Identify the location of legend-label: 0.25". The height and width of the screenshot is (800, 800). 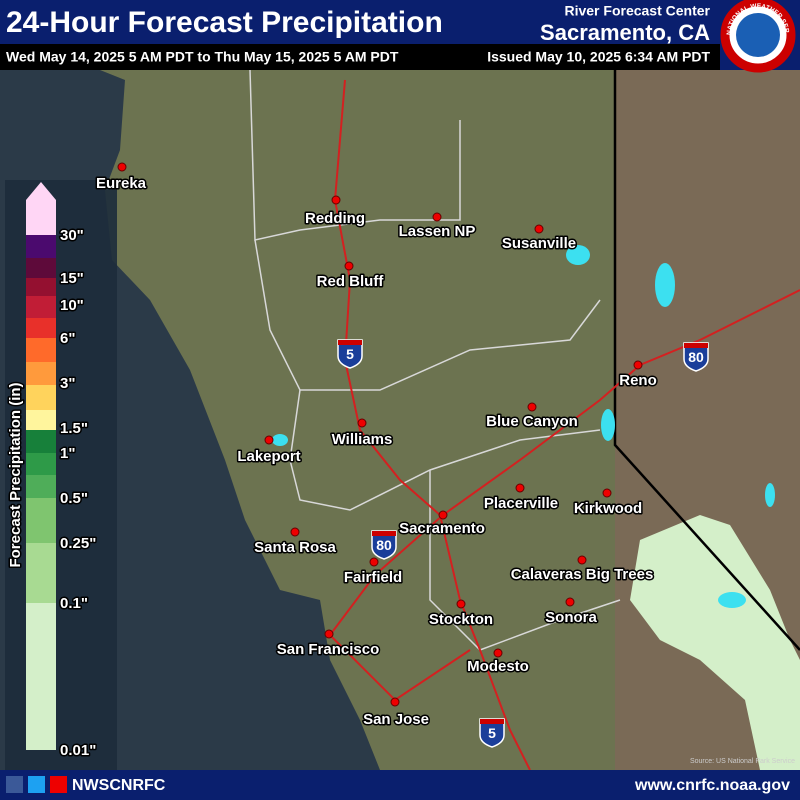
(78, 543).